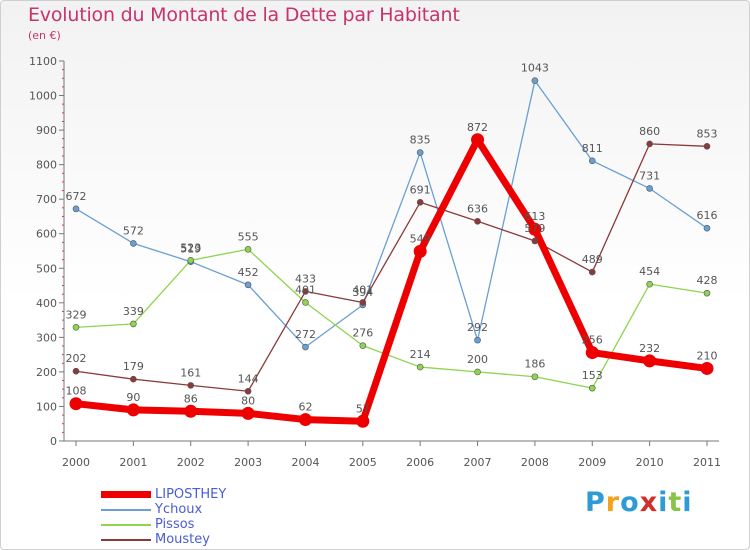 The image size is (750, 550). I want to click on x-tick-label: 2009, so click(592, 462).